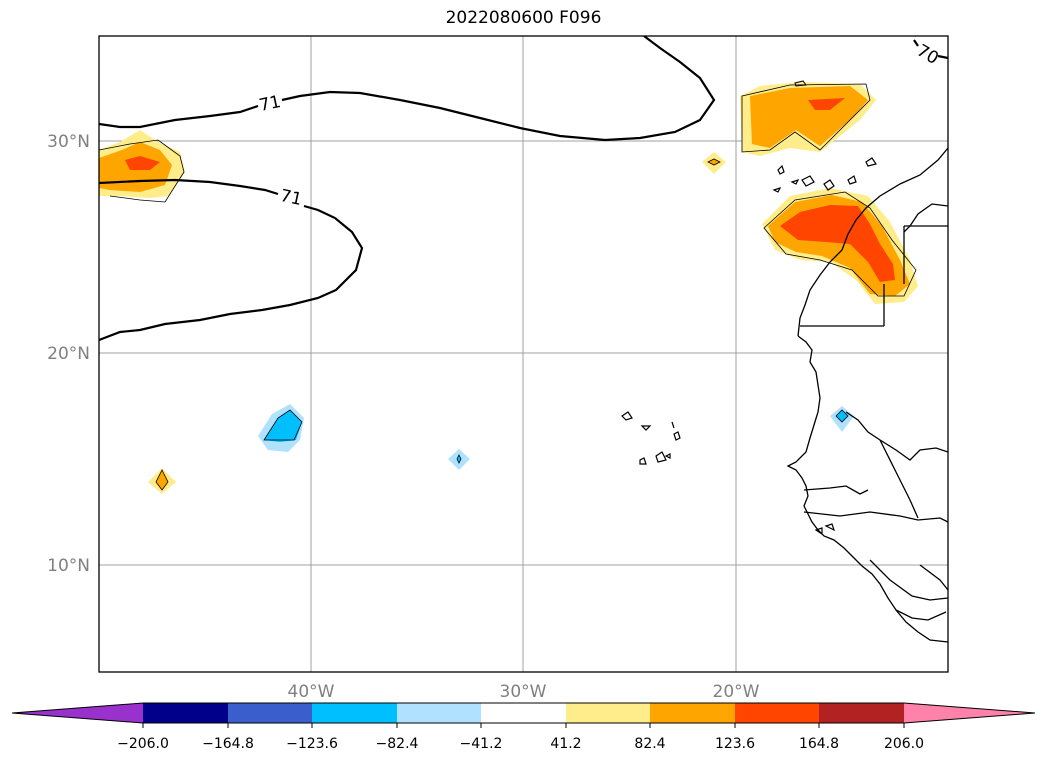 This screenshot has width=1047, height=763. What do you see at coordinates (162, 481) in the screenshot?
I see `anomaly-small-14n` at bounding box center [162, 481].